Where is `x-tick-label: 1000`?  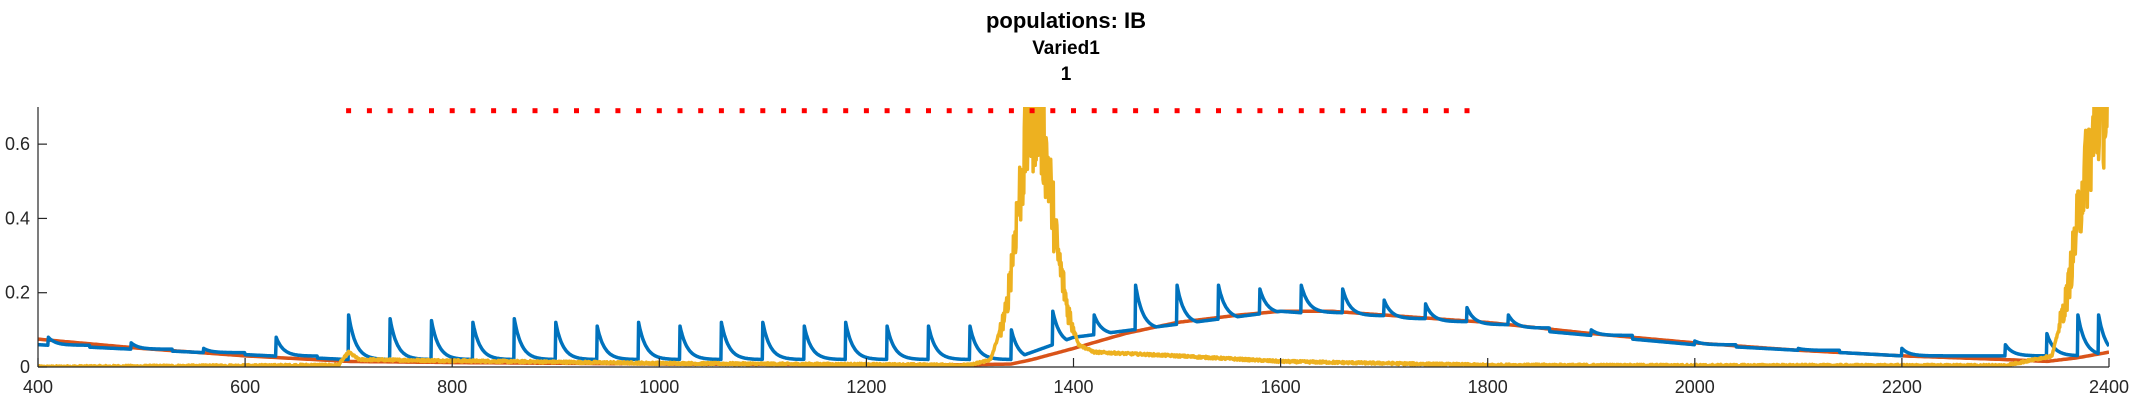 x-tick-label: 1000 is located at coordinates (659, 387).